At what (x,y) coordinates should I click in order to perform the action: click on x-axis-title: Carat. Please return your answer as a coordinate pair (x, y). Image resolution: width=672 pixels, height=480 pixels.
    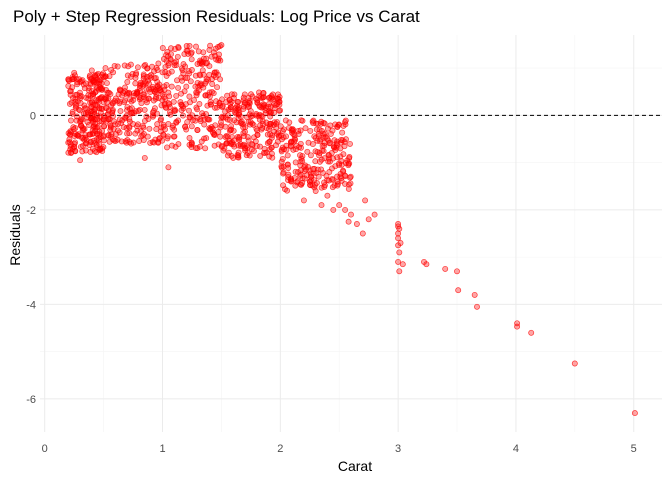
    Looking at the image, I should click on (355, 466).